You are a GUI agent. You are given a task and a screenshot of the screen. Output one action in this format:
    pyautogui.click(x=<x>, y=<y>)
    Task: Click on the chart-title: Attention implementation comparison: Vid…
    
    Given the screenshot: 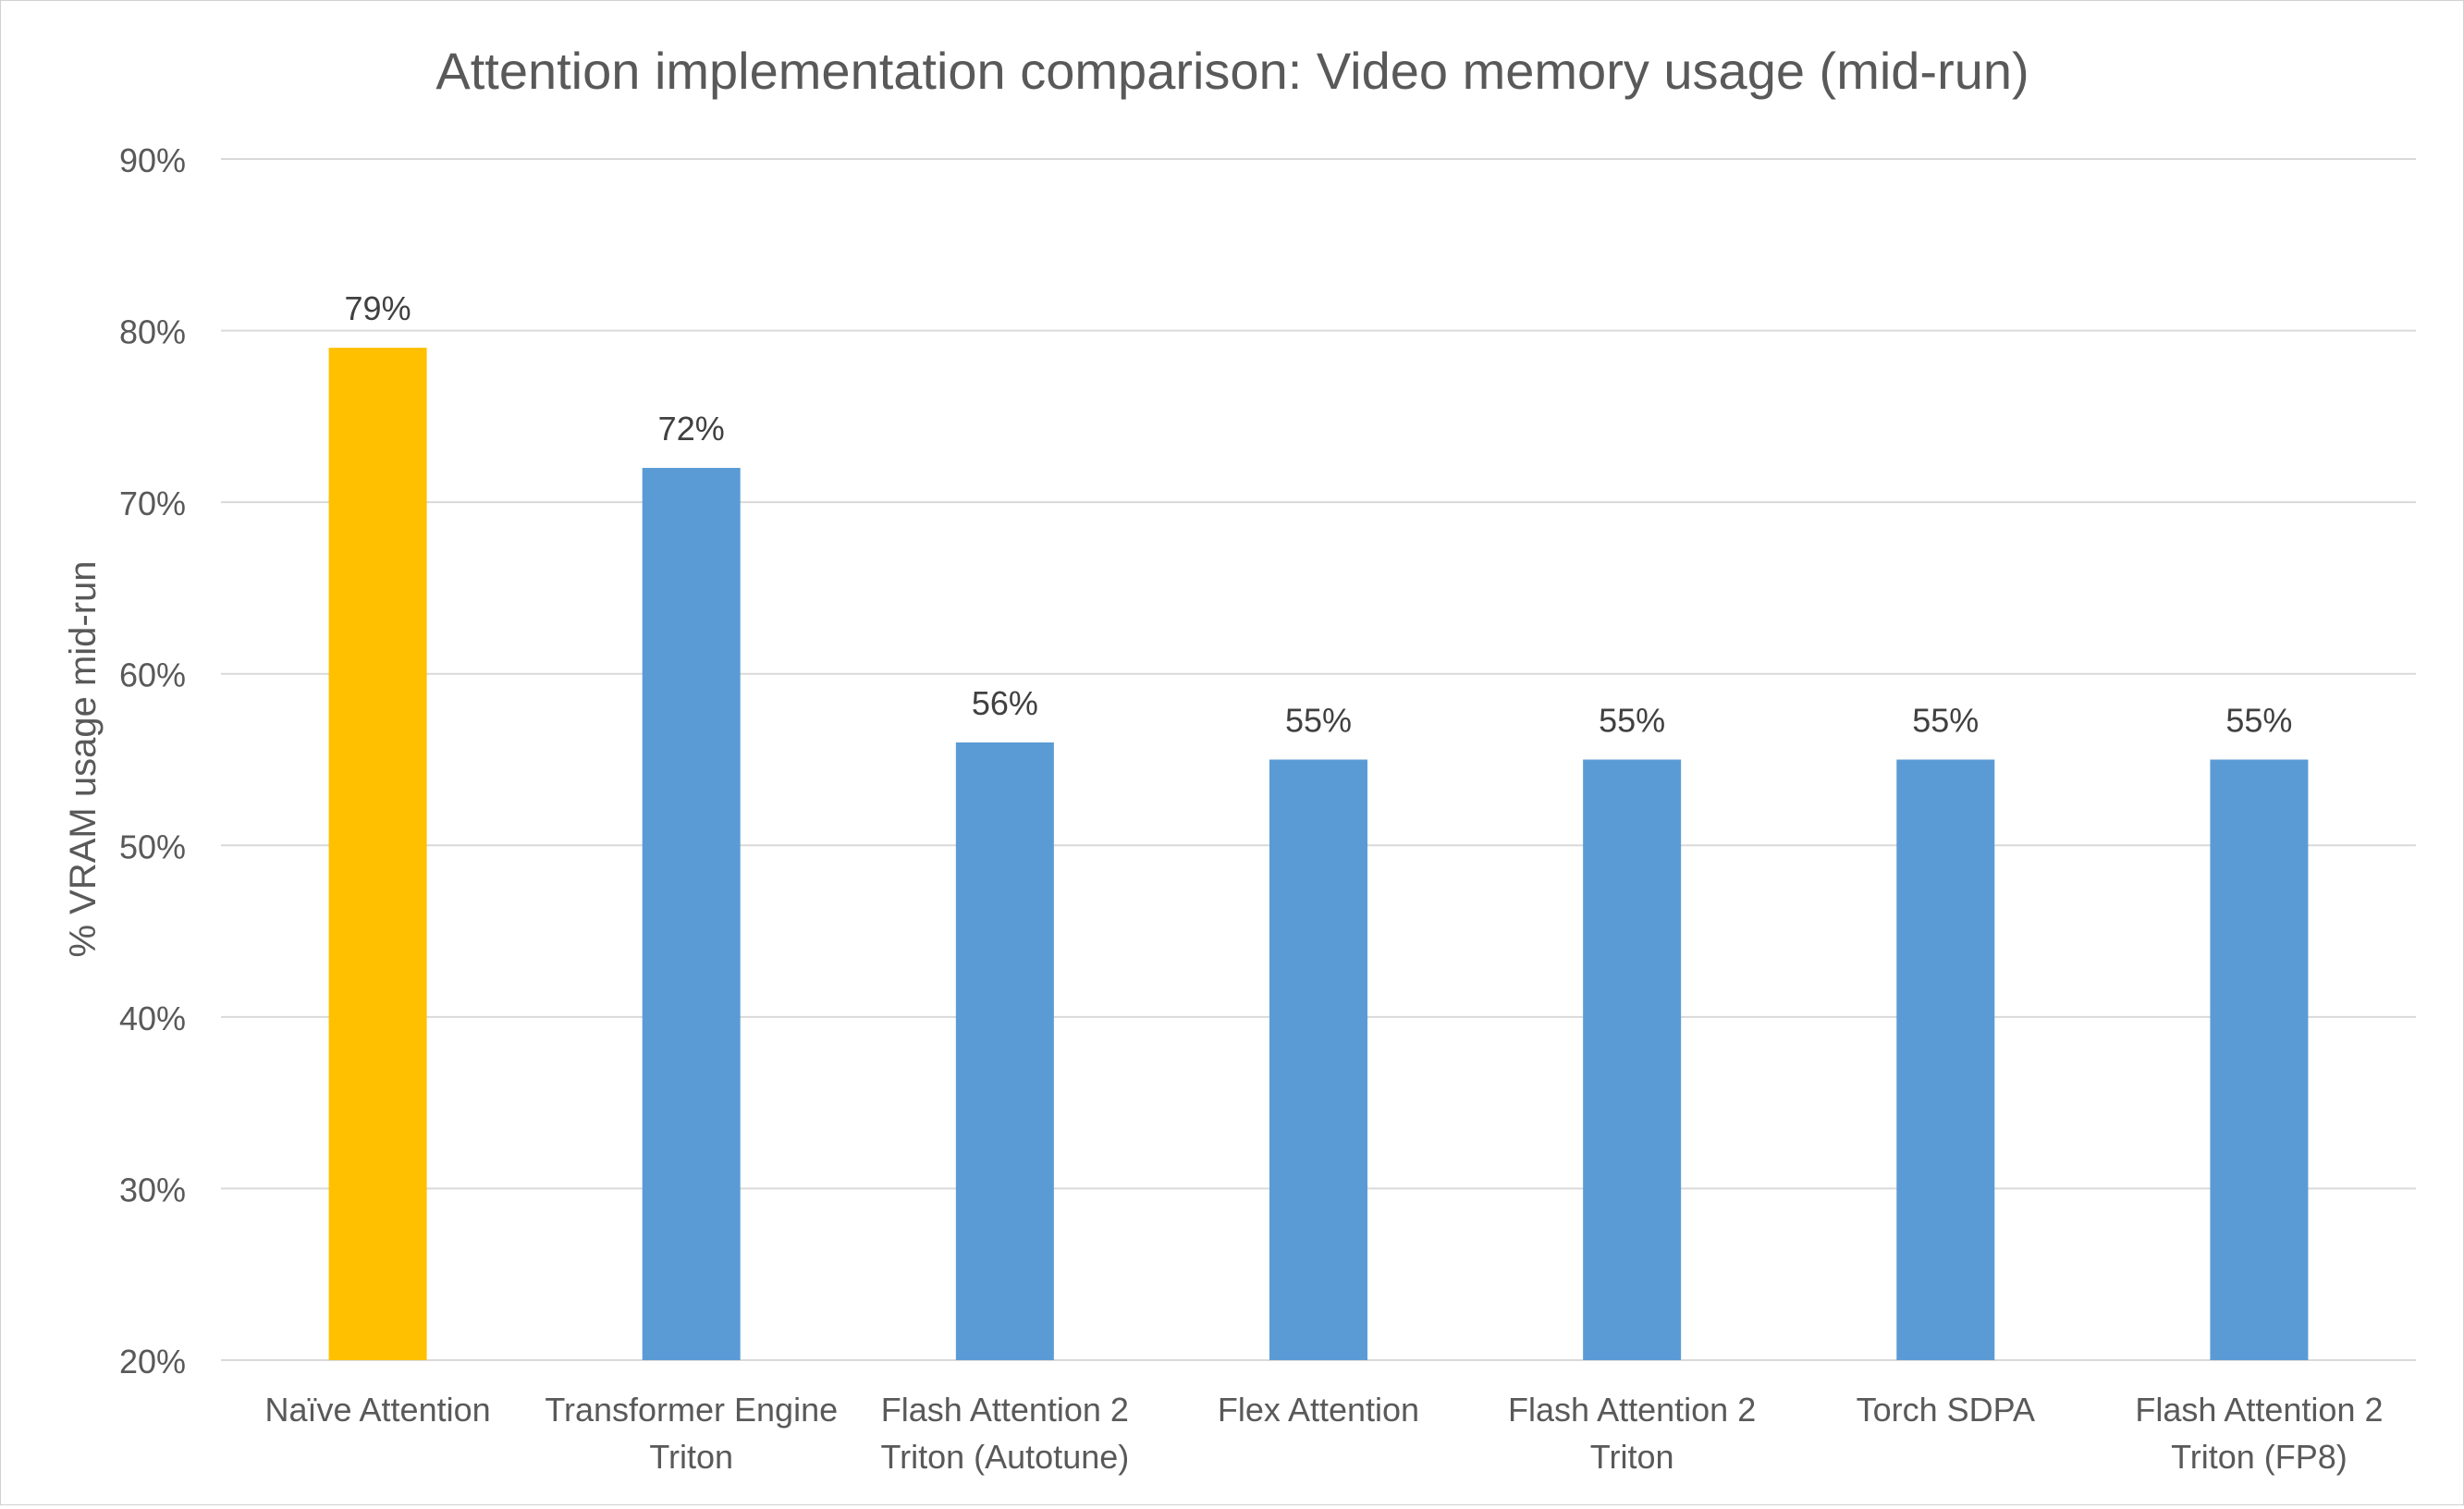 What is the action you would take?
    pyautogui.click(x=1232, y=71)
    